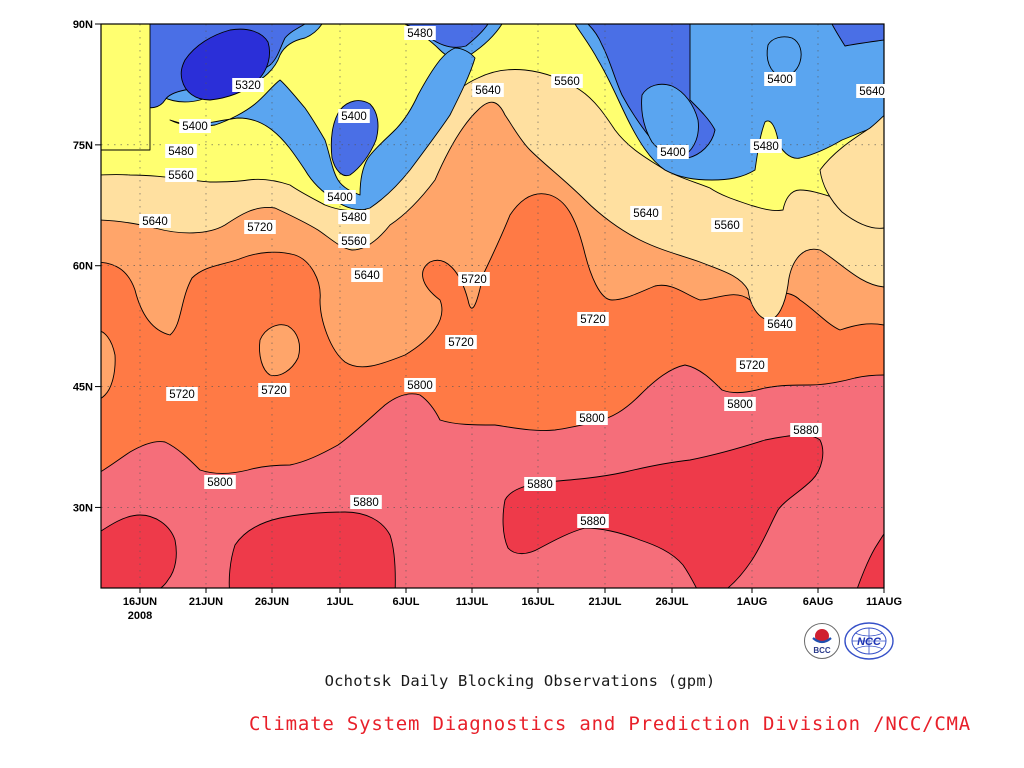 The width and height of the screenshot is (1024, 768). I want to click on x-tick-label: 26JUN, so click(272, 602).